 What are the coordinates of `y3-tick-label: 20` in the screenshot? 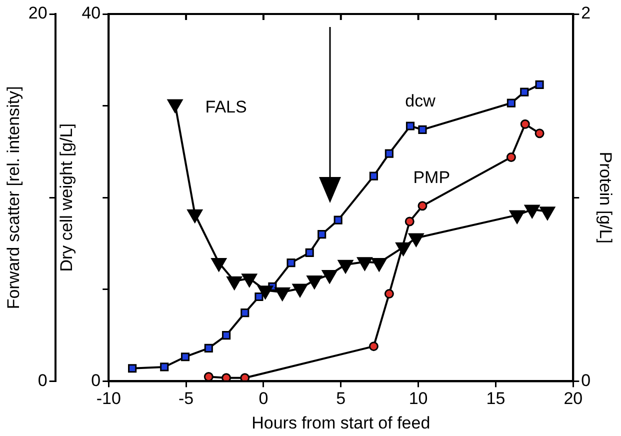 It's located at (38, 13).